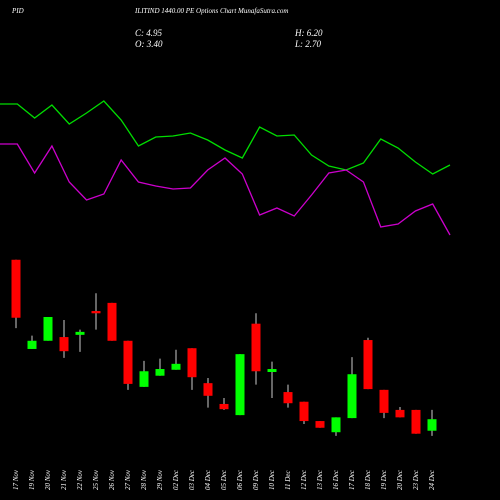  I want to click on x-tick-label: 04 Dec, so click(208, 479).